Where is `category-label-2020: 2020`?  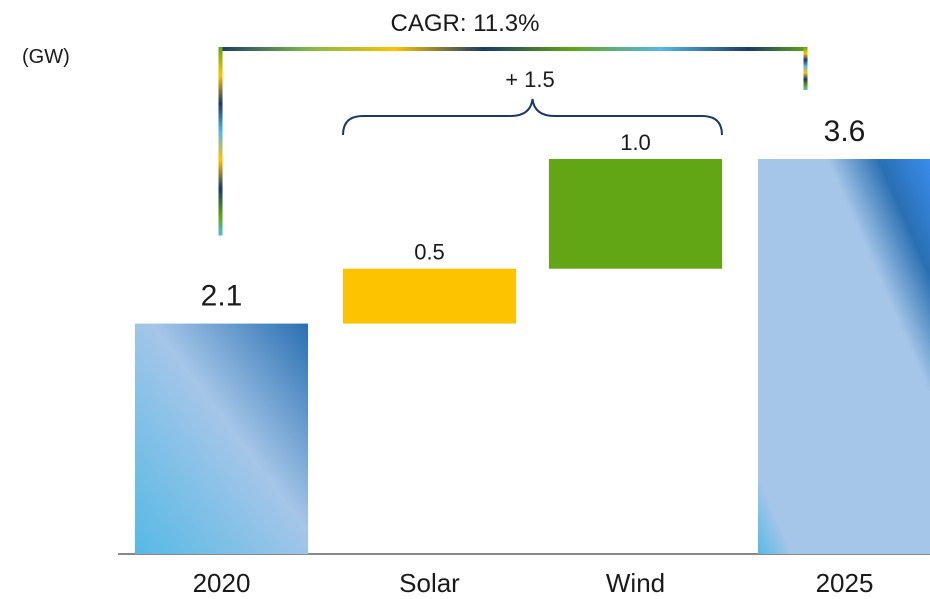
category-label-2020: 2020 is located at coordinates (222, 583).